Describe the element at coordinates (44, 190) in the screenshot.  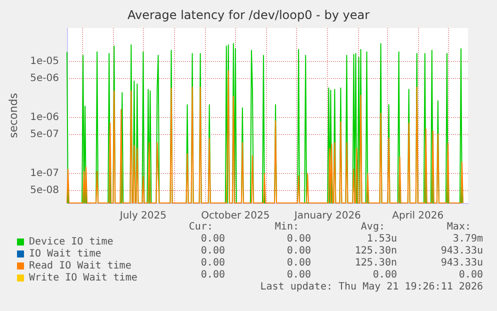
I see `y-tick-label: 5e-08` at that location.